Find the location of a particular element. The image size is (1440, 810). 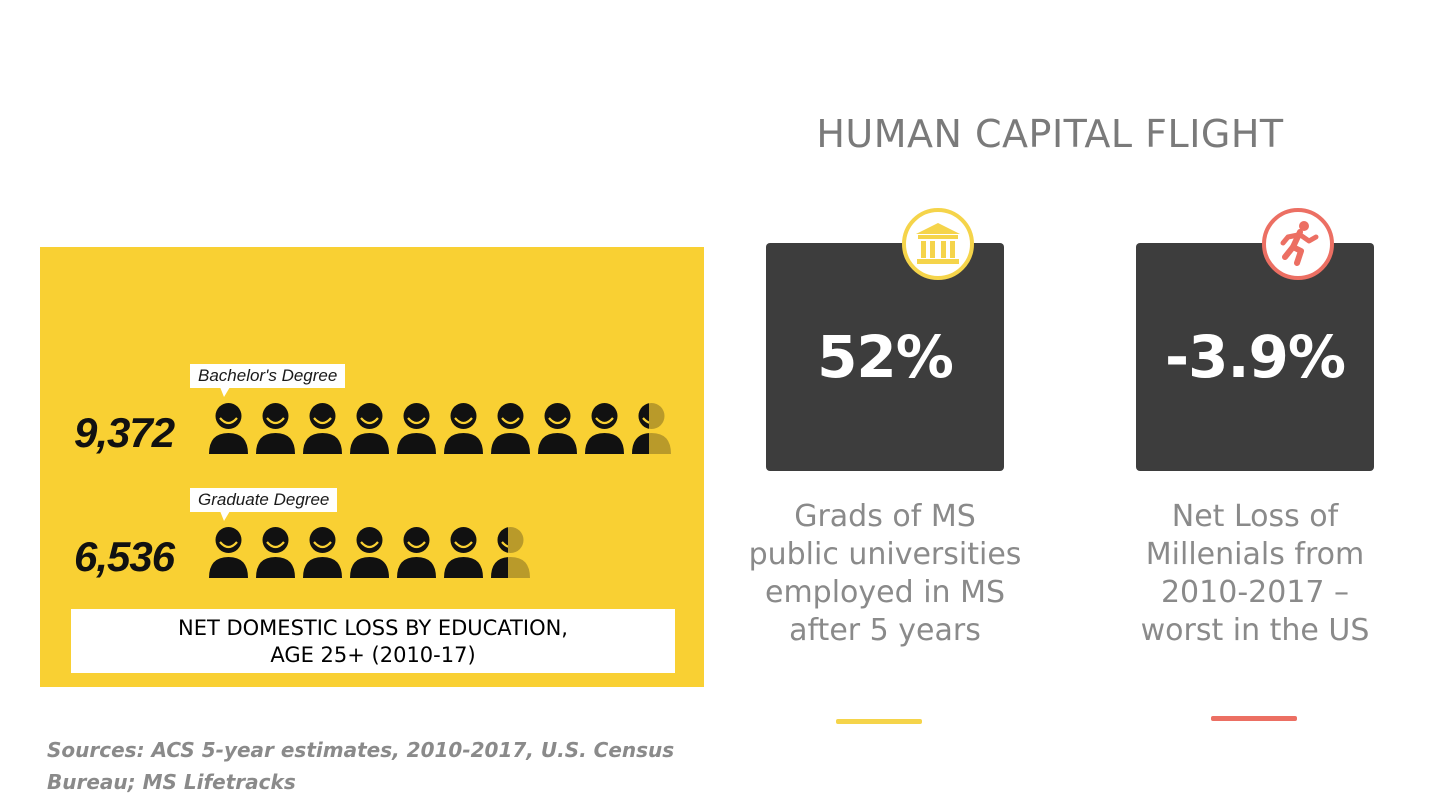

desc-line: 2010-2017 – is located at coordinates (1255, 592).